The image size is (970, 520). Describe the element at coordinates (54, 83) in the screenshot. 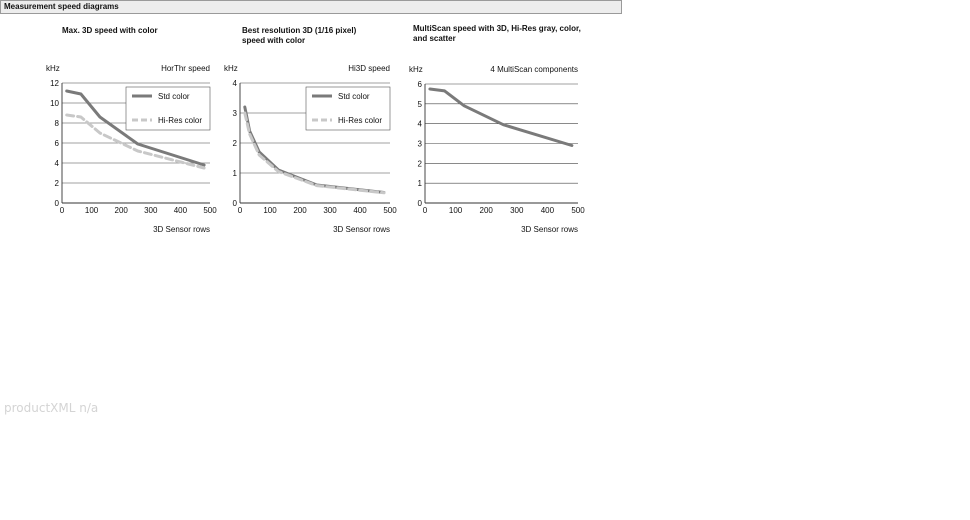

I see `chart-1-y-tick-label: 12` at that location.